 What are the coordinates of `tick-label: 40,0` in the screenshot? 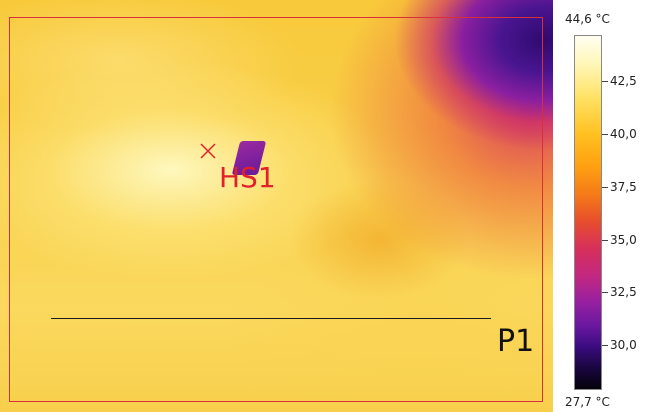 It's located at (623, 134).